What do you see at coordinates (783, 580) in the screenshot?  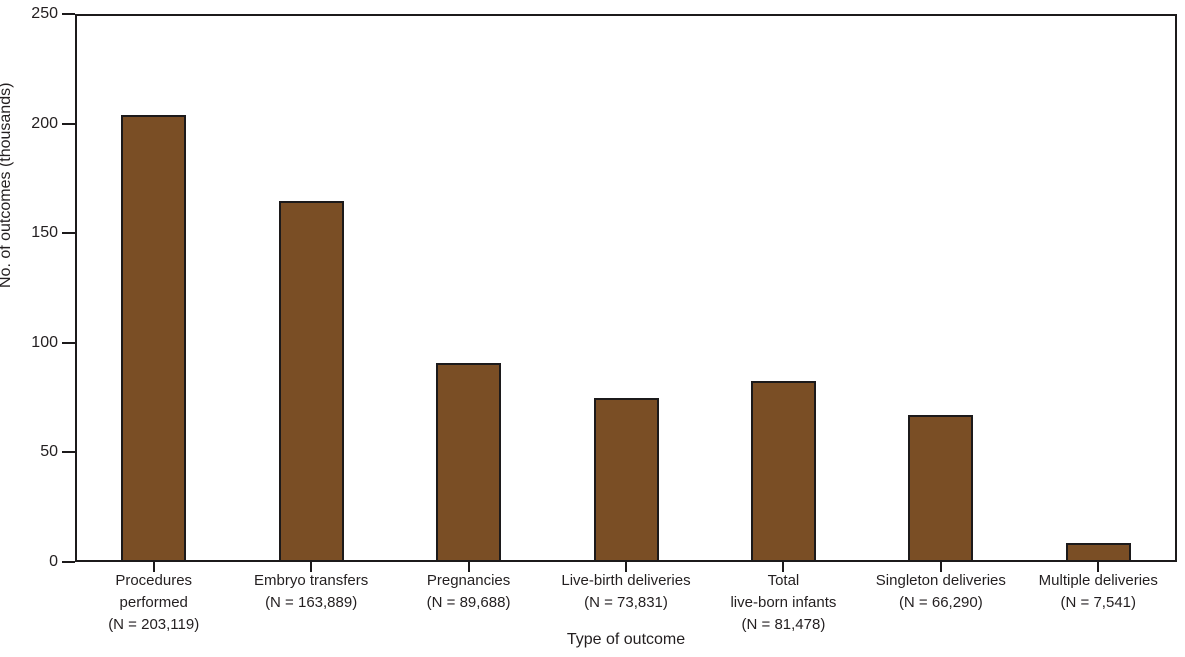 I see `category-label-line: Total` at bounding box center [783, 580].